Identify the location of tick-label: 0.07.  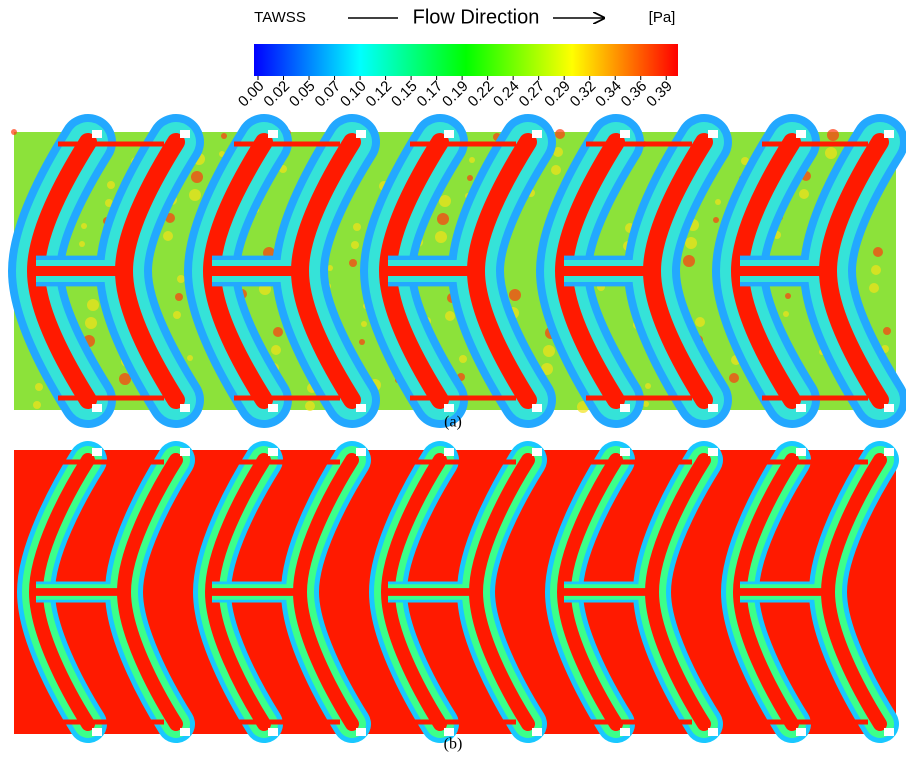
(328, 94).